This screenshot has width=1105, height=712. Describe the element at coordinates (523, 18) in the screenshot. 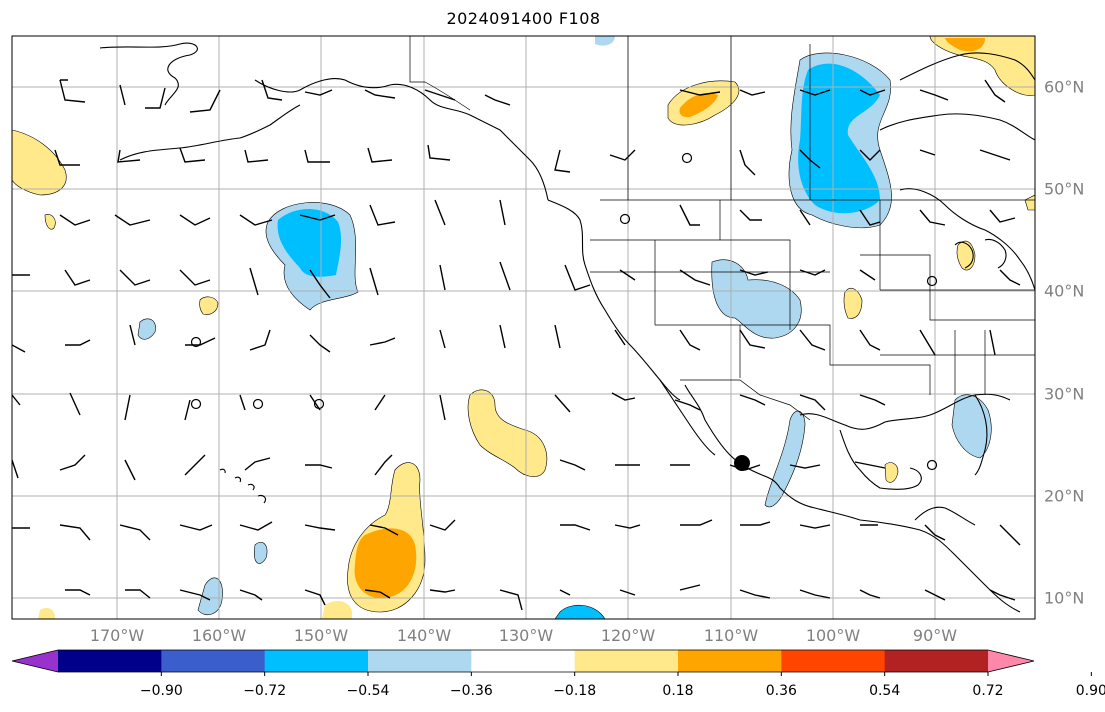

I see `map-title: 2024091400 F108` at that location.